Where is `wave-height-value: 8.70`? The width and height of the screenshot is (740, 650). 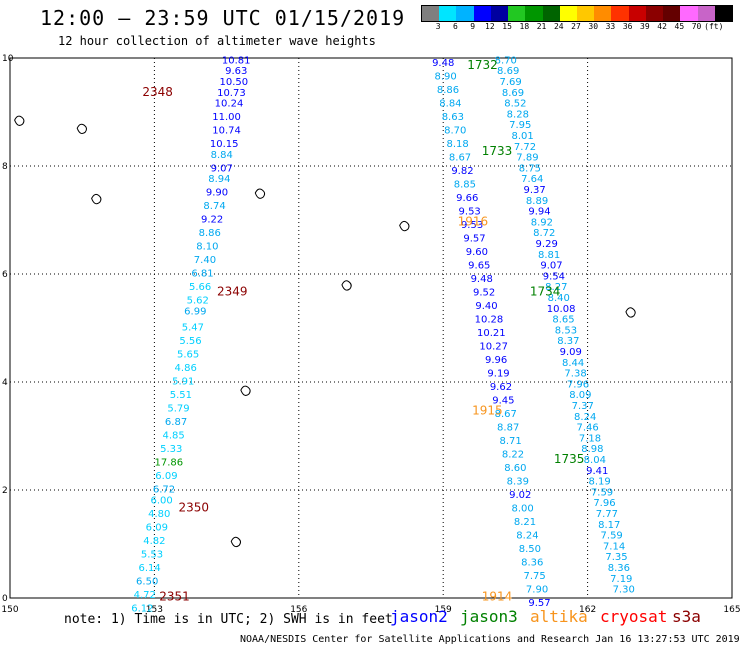 wave-height-value: 8.70 is located at coordinates (506, 60).